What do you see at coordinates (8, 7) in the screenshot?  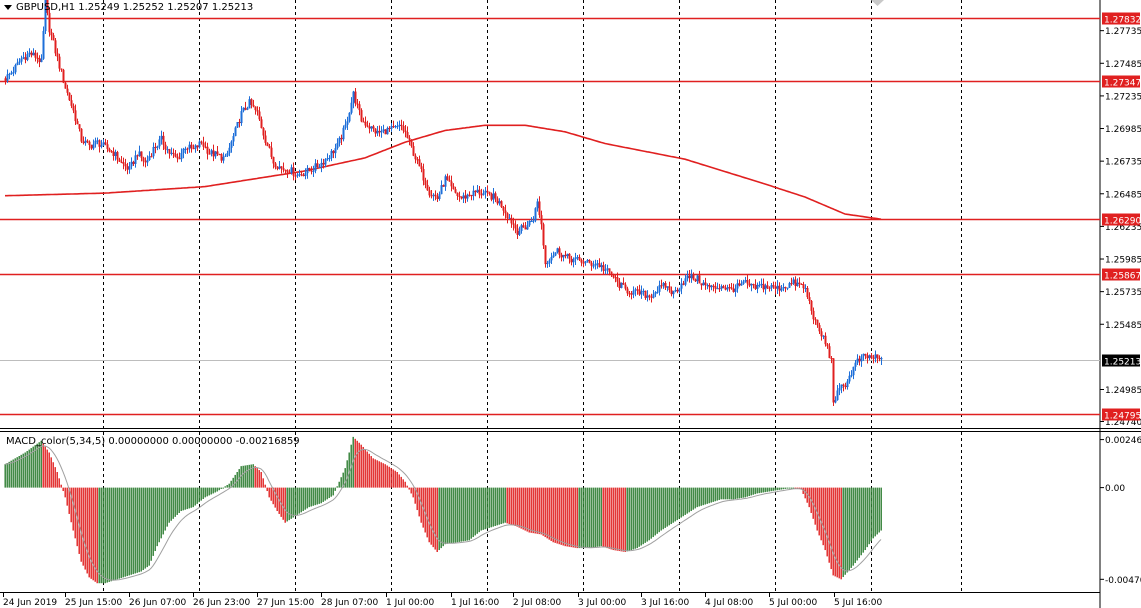 I see `symbol-menu-icon` at bounding box center [8, 7].